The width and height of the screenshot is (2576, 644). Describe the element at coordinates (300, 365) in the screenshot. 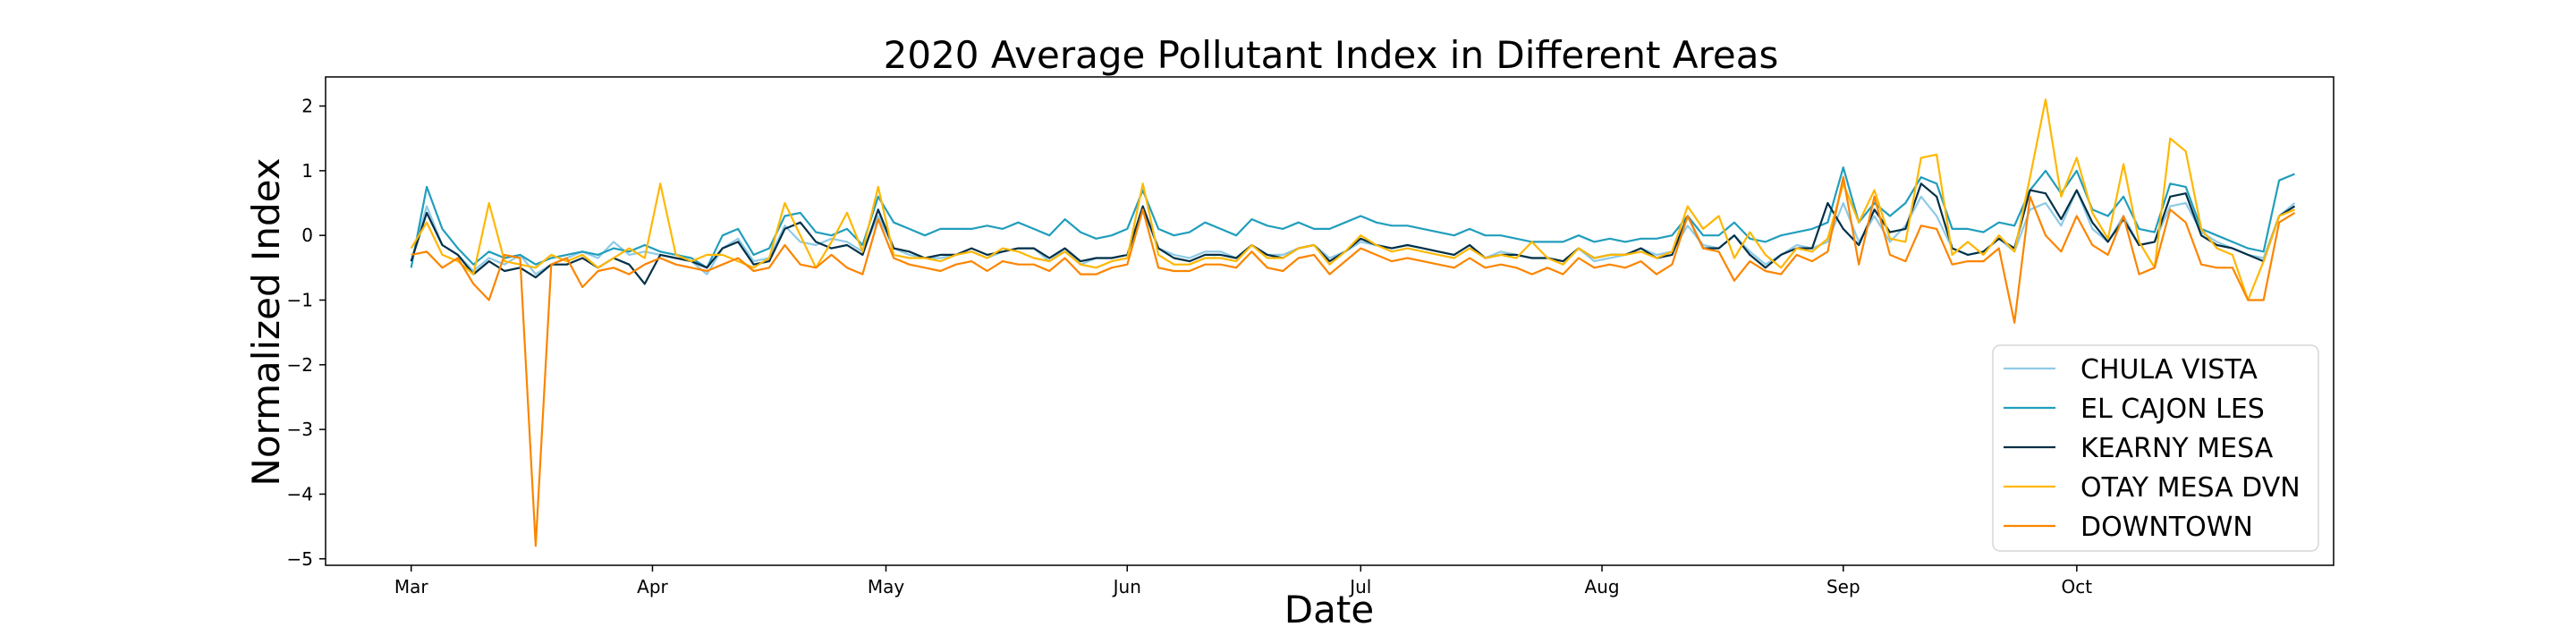

I see `y-tick-label: −2` at that location.